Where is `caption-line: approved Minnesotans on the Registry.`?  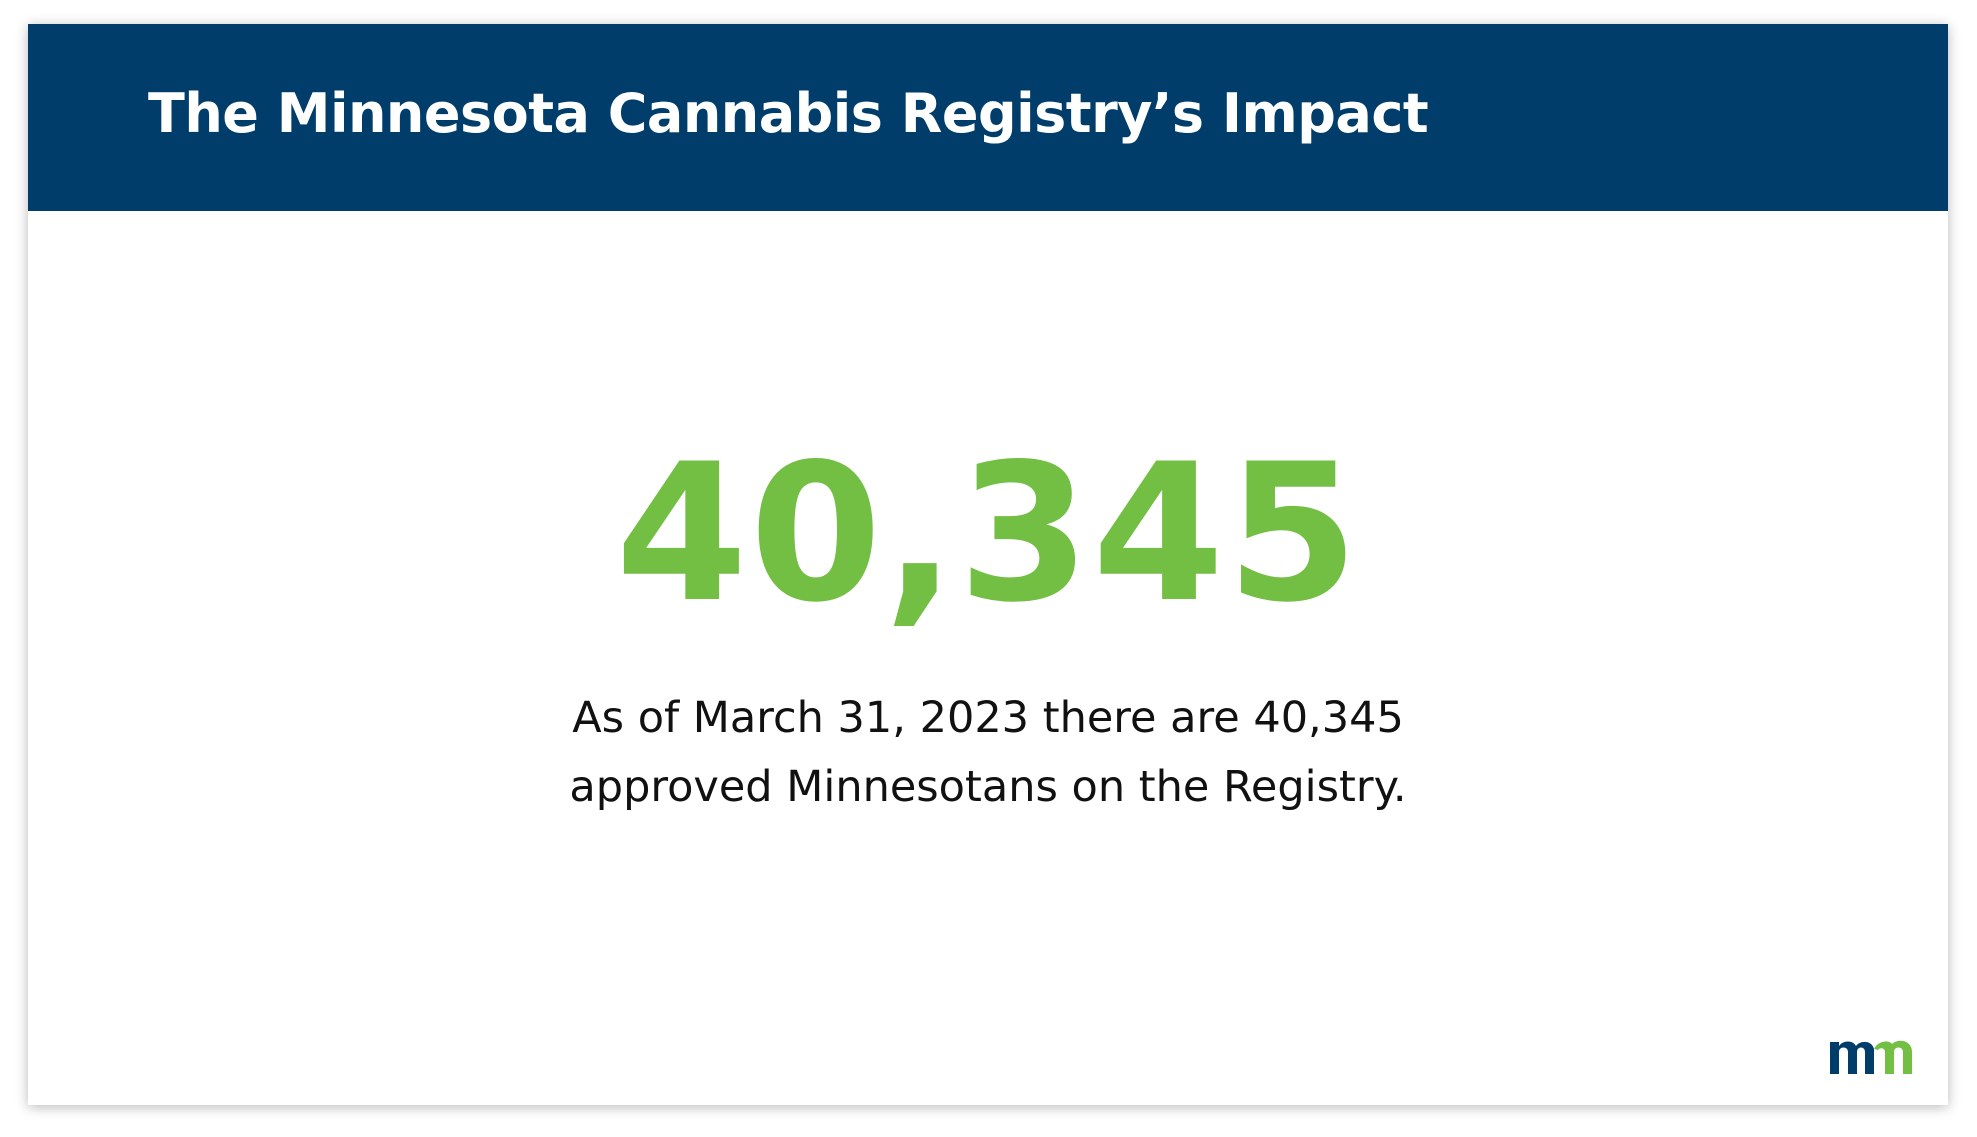 caption-line: approved Minnesotans on the Registry. is located at coordinates (988, 787).